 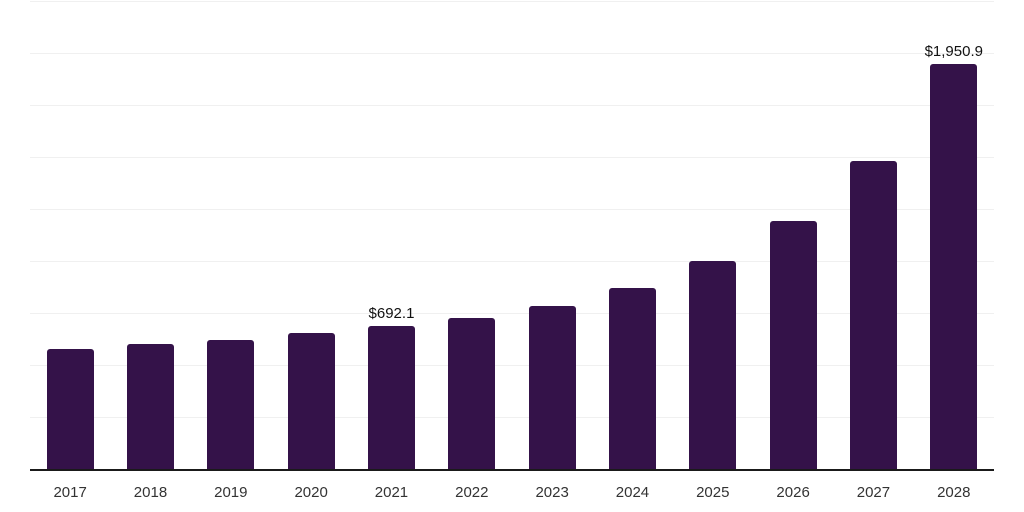 I want to click on x-tick-label: 2017, so click(x=70, y=492).